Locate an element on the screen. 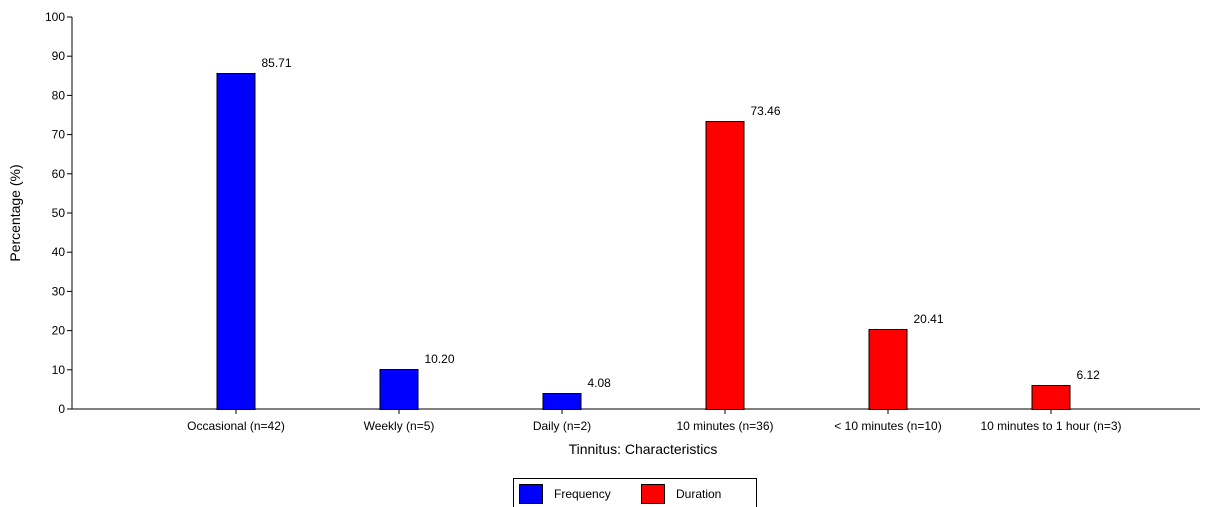  data-label: 10.20 is located at coordinates (440, 359).